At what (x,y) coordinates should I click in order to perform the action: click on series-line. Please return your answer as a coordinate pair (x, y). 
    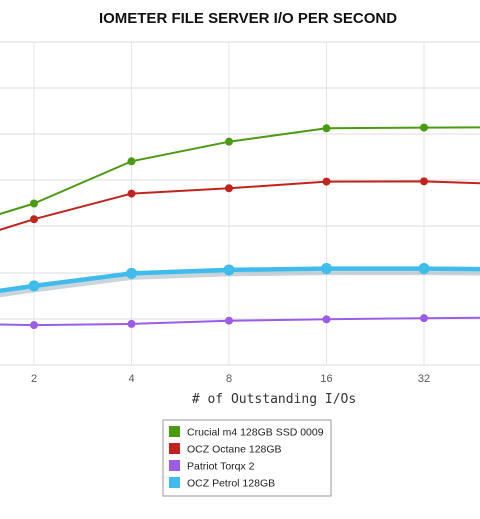
    Looking at the image, I should click on (240, 205).